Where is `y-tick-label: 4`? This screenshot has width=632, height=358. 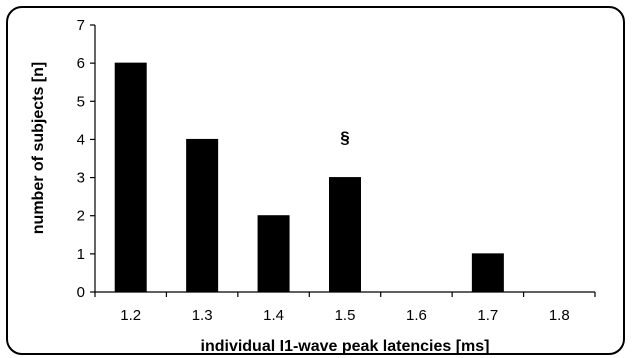 y-tick-label: 4 is located at coordinates (81, 139).